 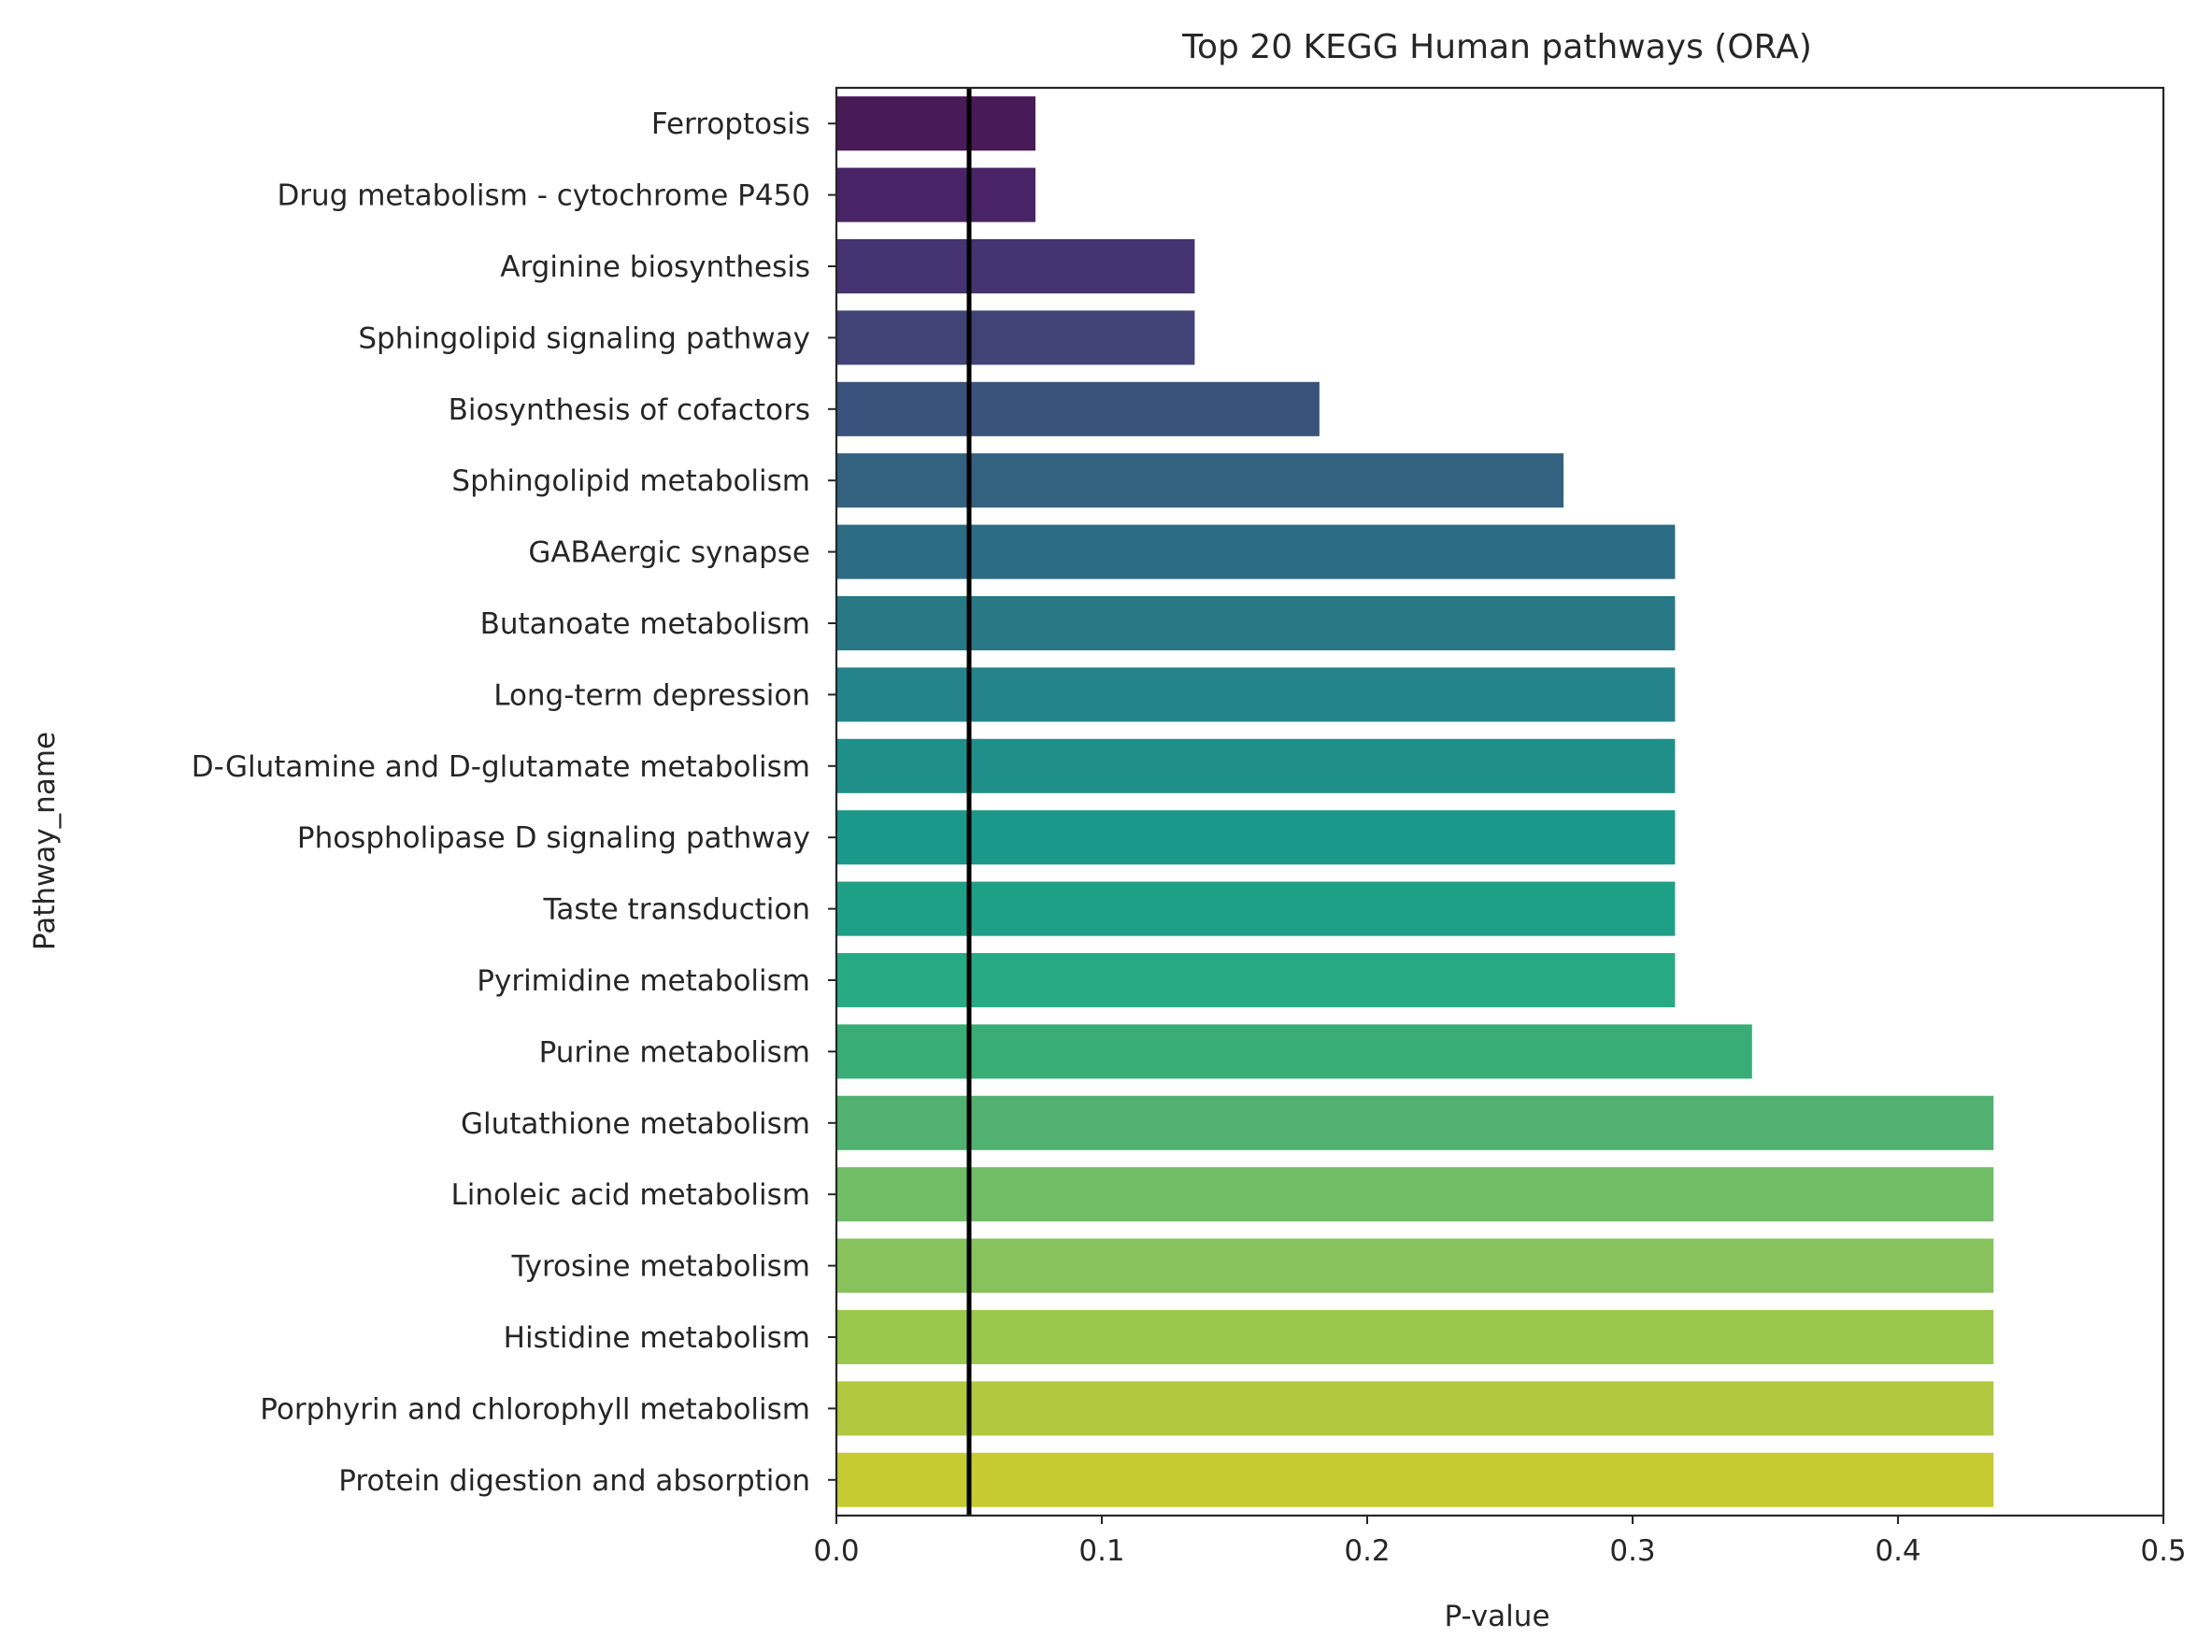 I want to click on y-tick-label: Purine metabolism, so click(x=674, y=1052).